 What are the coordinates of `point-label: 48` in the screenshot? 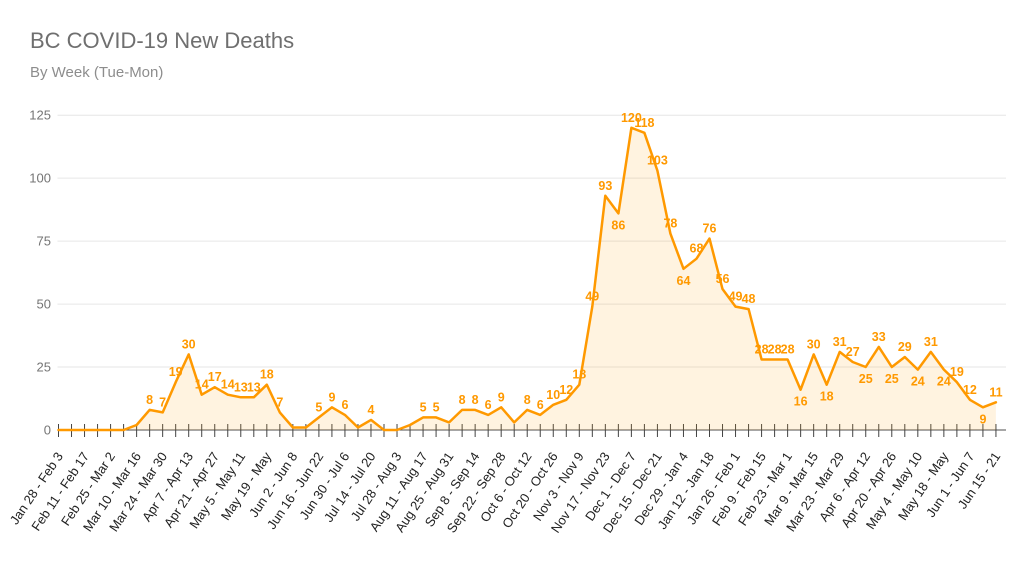 It's located at (749, 299).